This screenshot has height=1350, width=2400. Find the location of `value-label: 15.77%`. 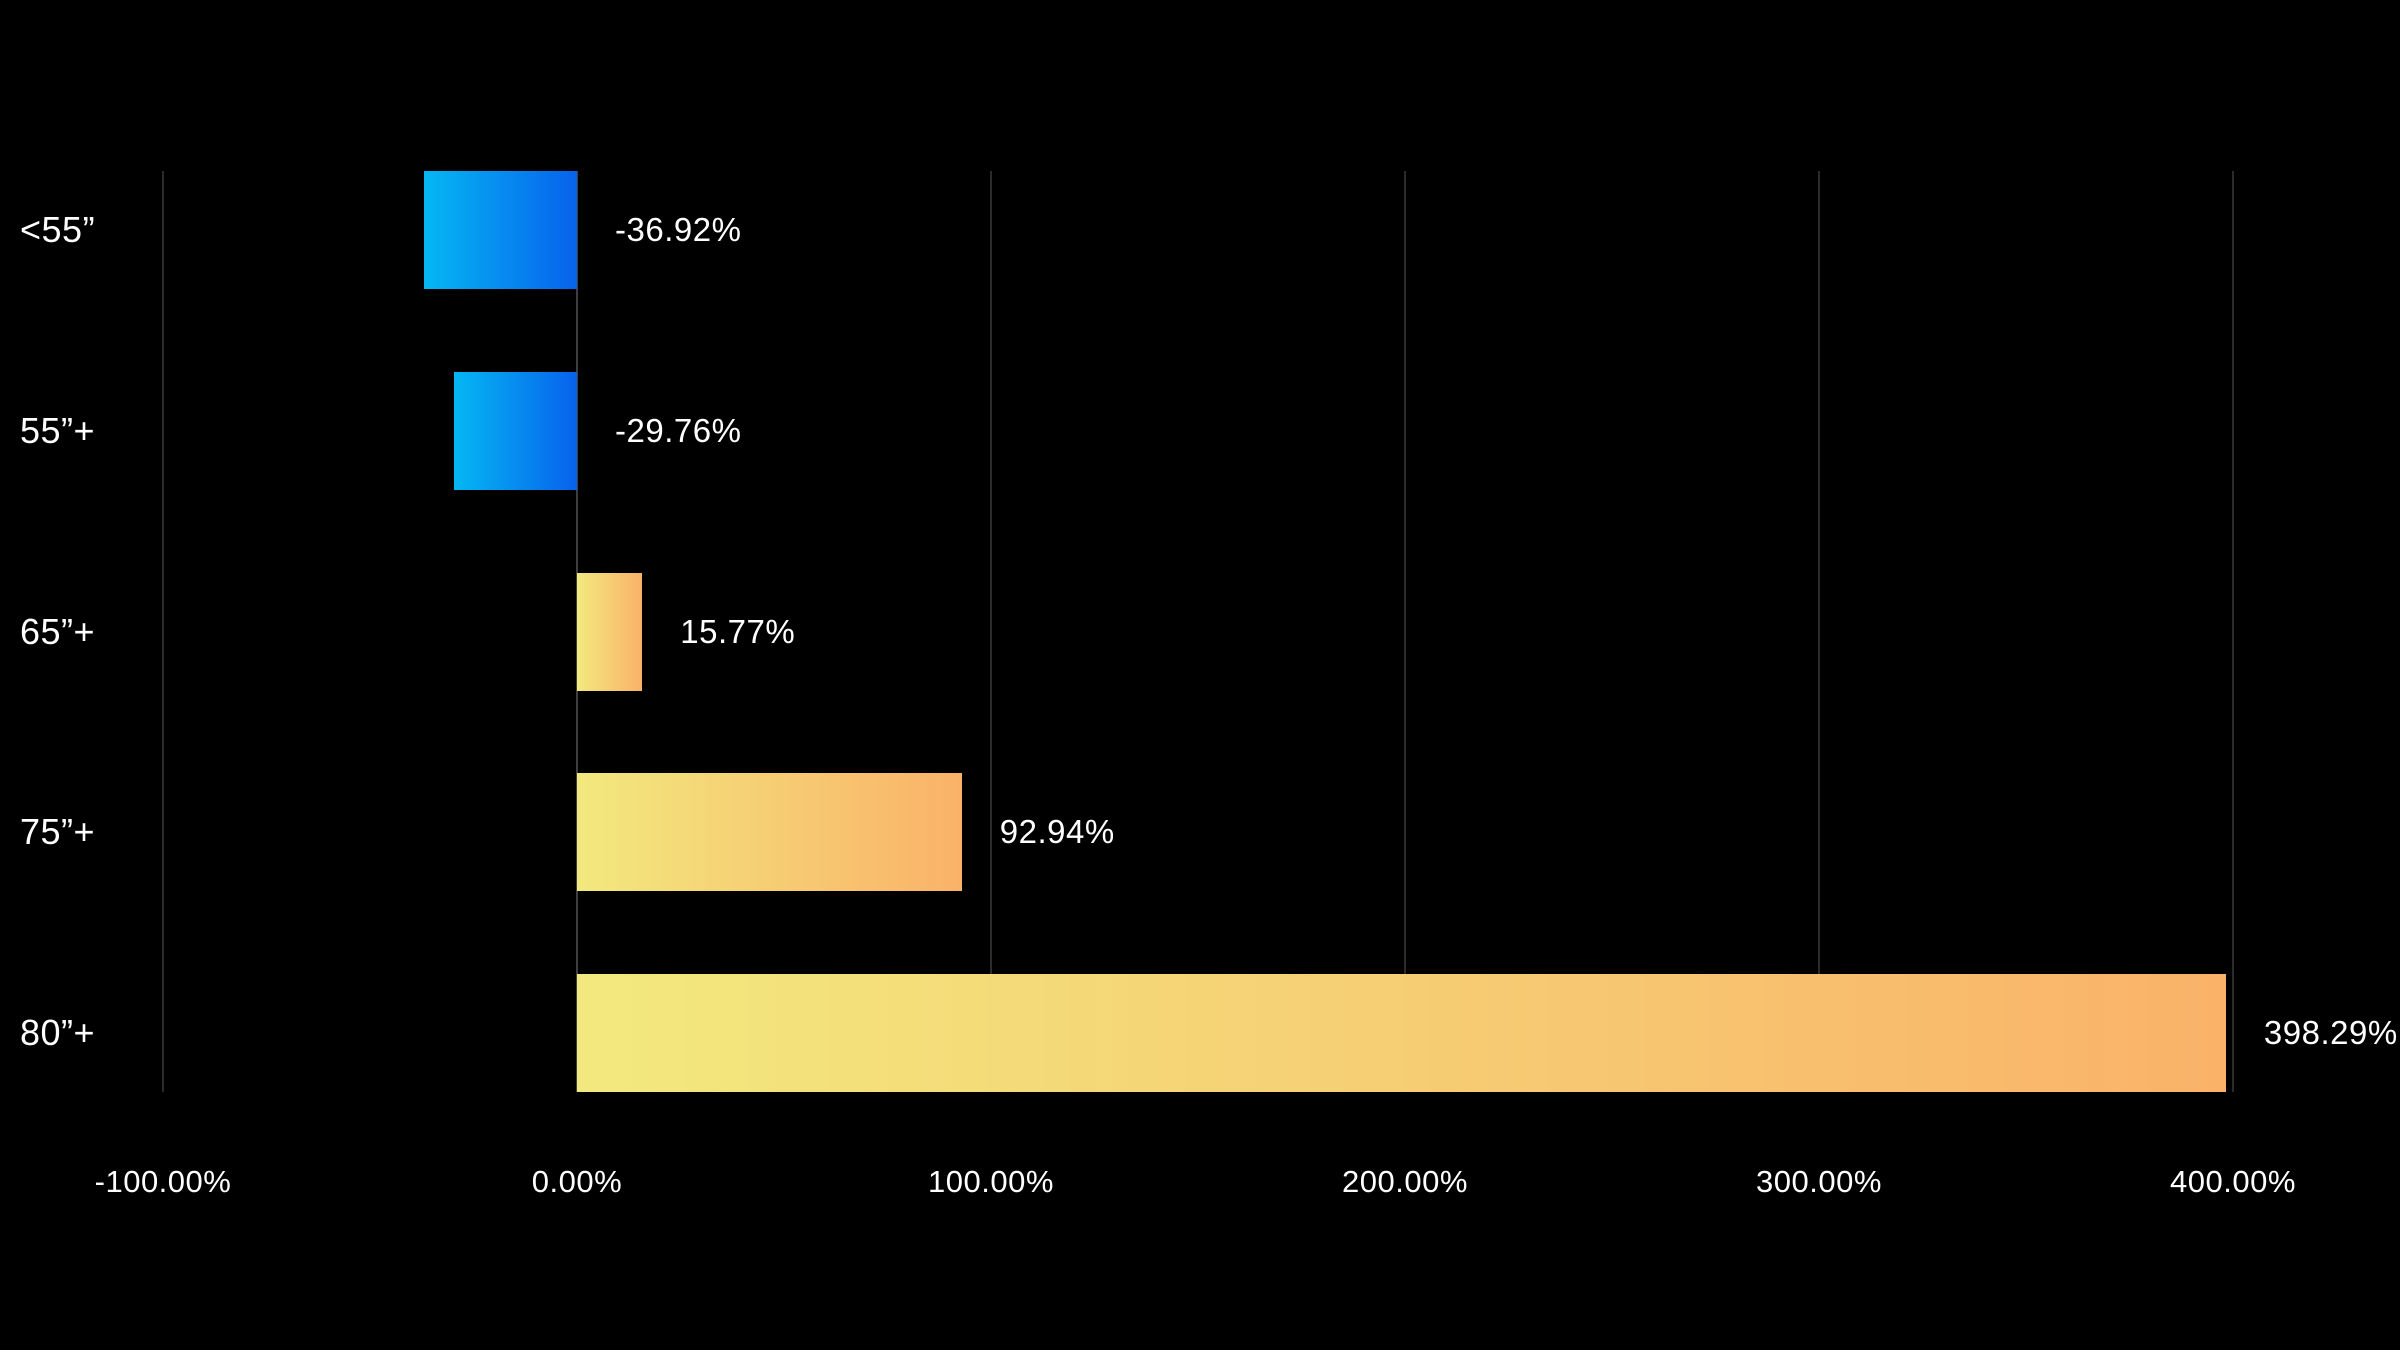

value-label: 15.77% is located at coordinates (738, 631).